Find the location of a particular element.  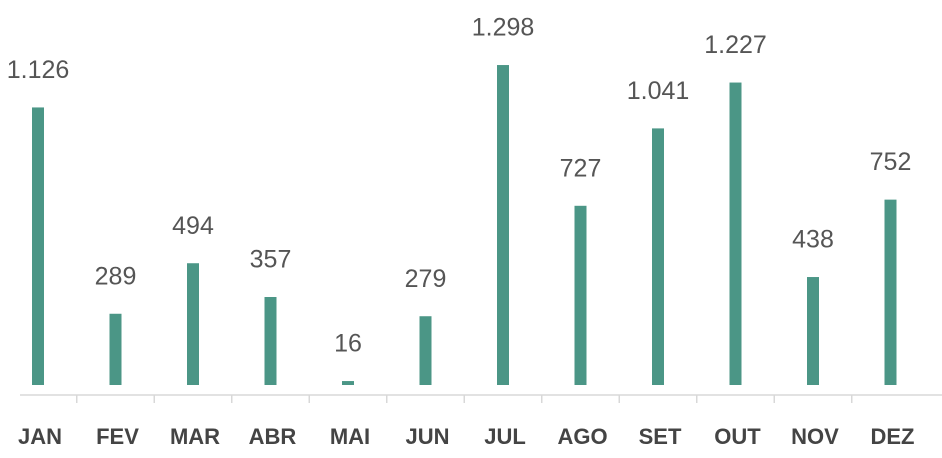

x-tick-label: SET is located at coordinates (660, 436).